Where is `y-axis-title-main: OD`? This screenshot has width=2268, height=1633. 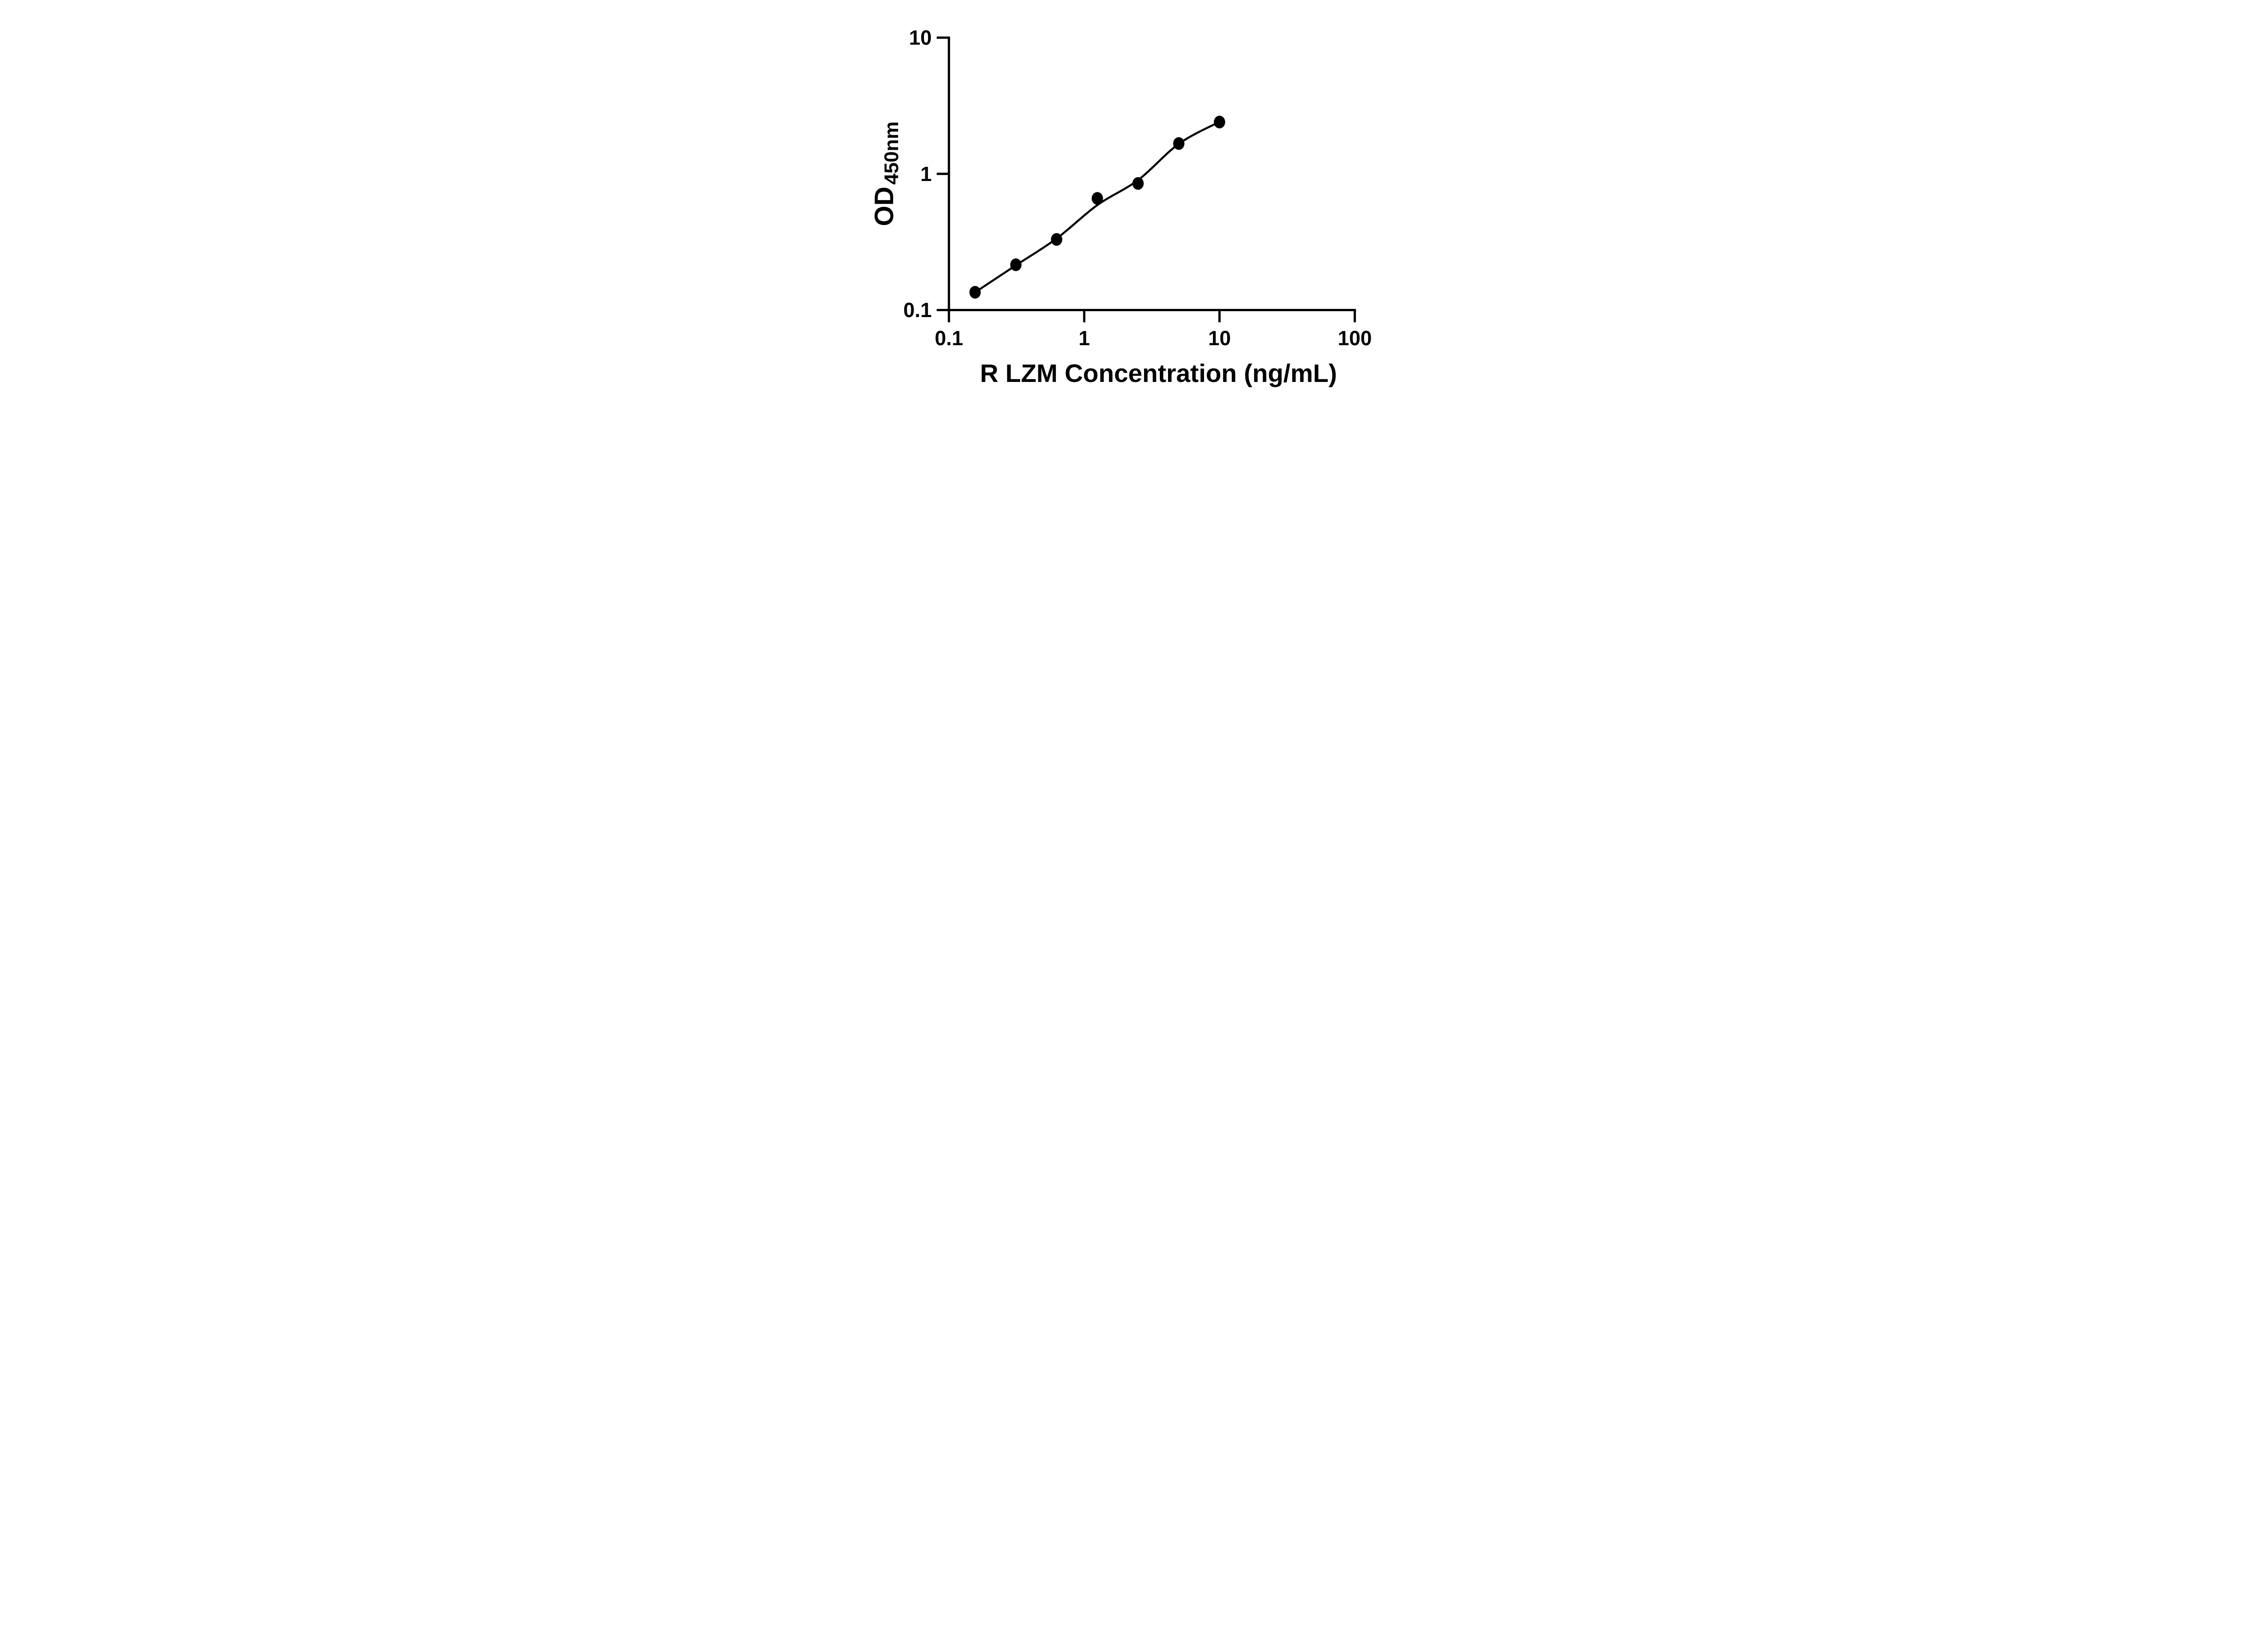 y-axis-title-main: OD is located at coordinates (884, 206).